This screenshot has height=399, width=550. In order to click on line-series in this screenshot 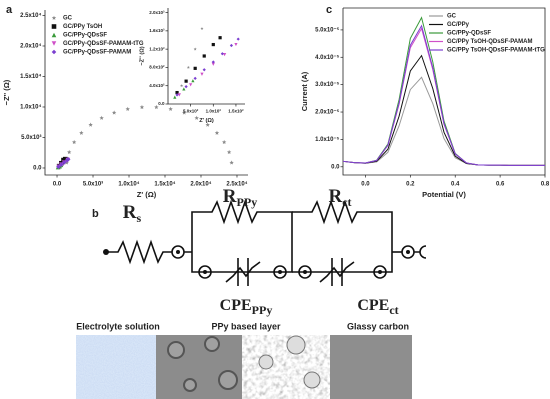, I will do `click(443, 110)`.